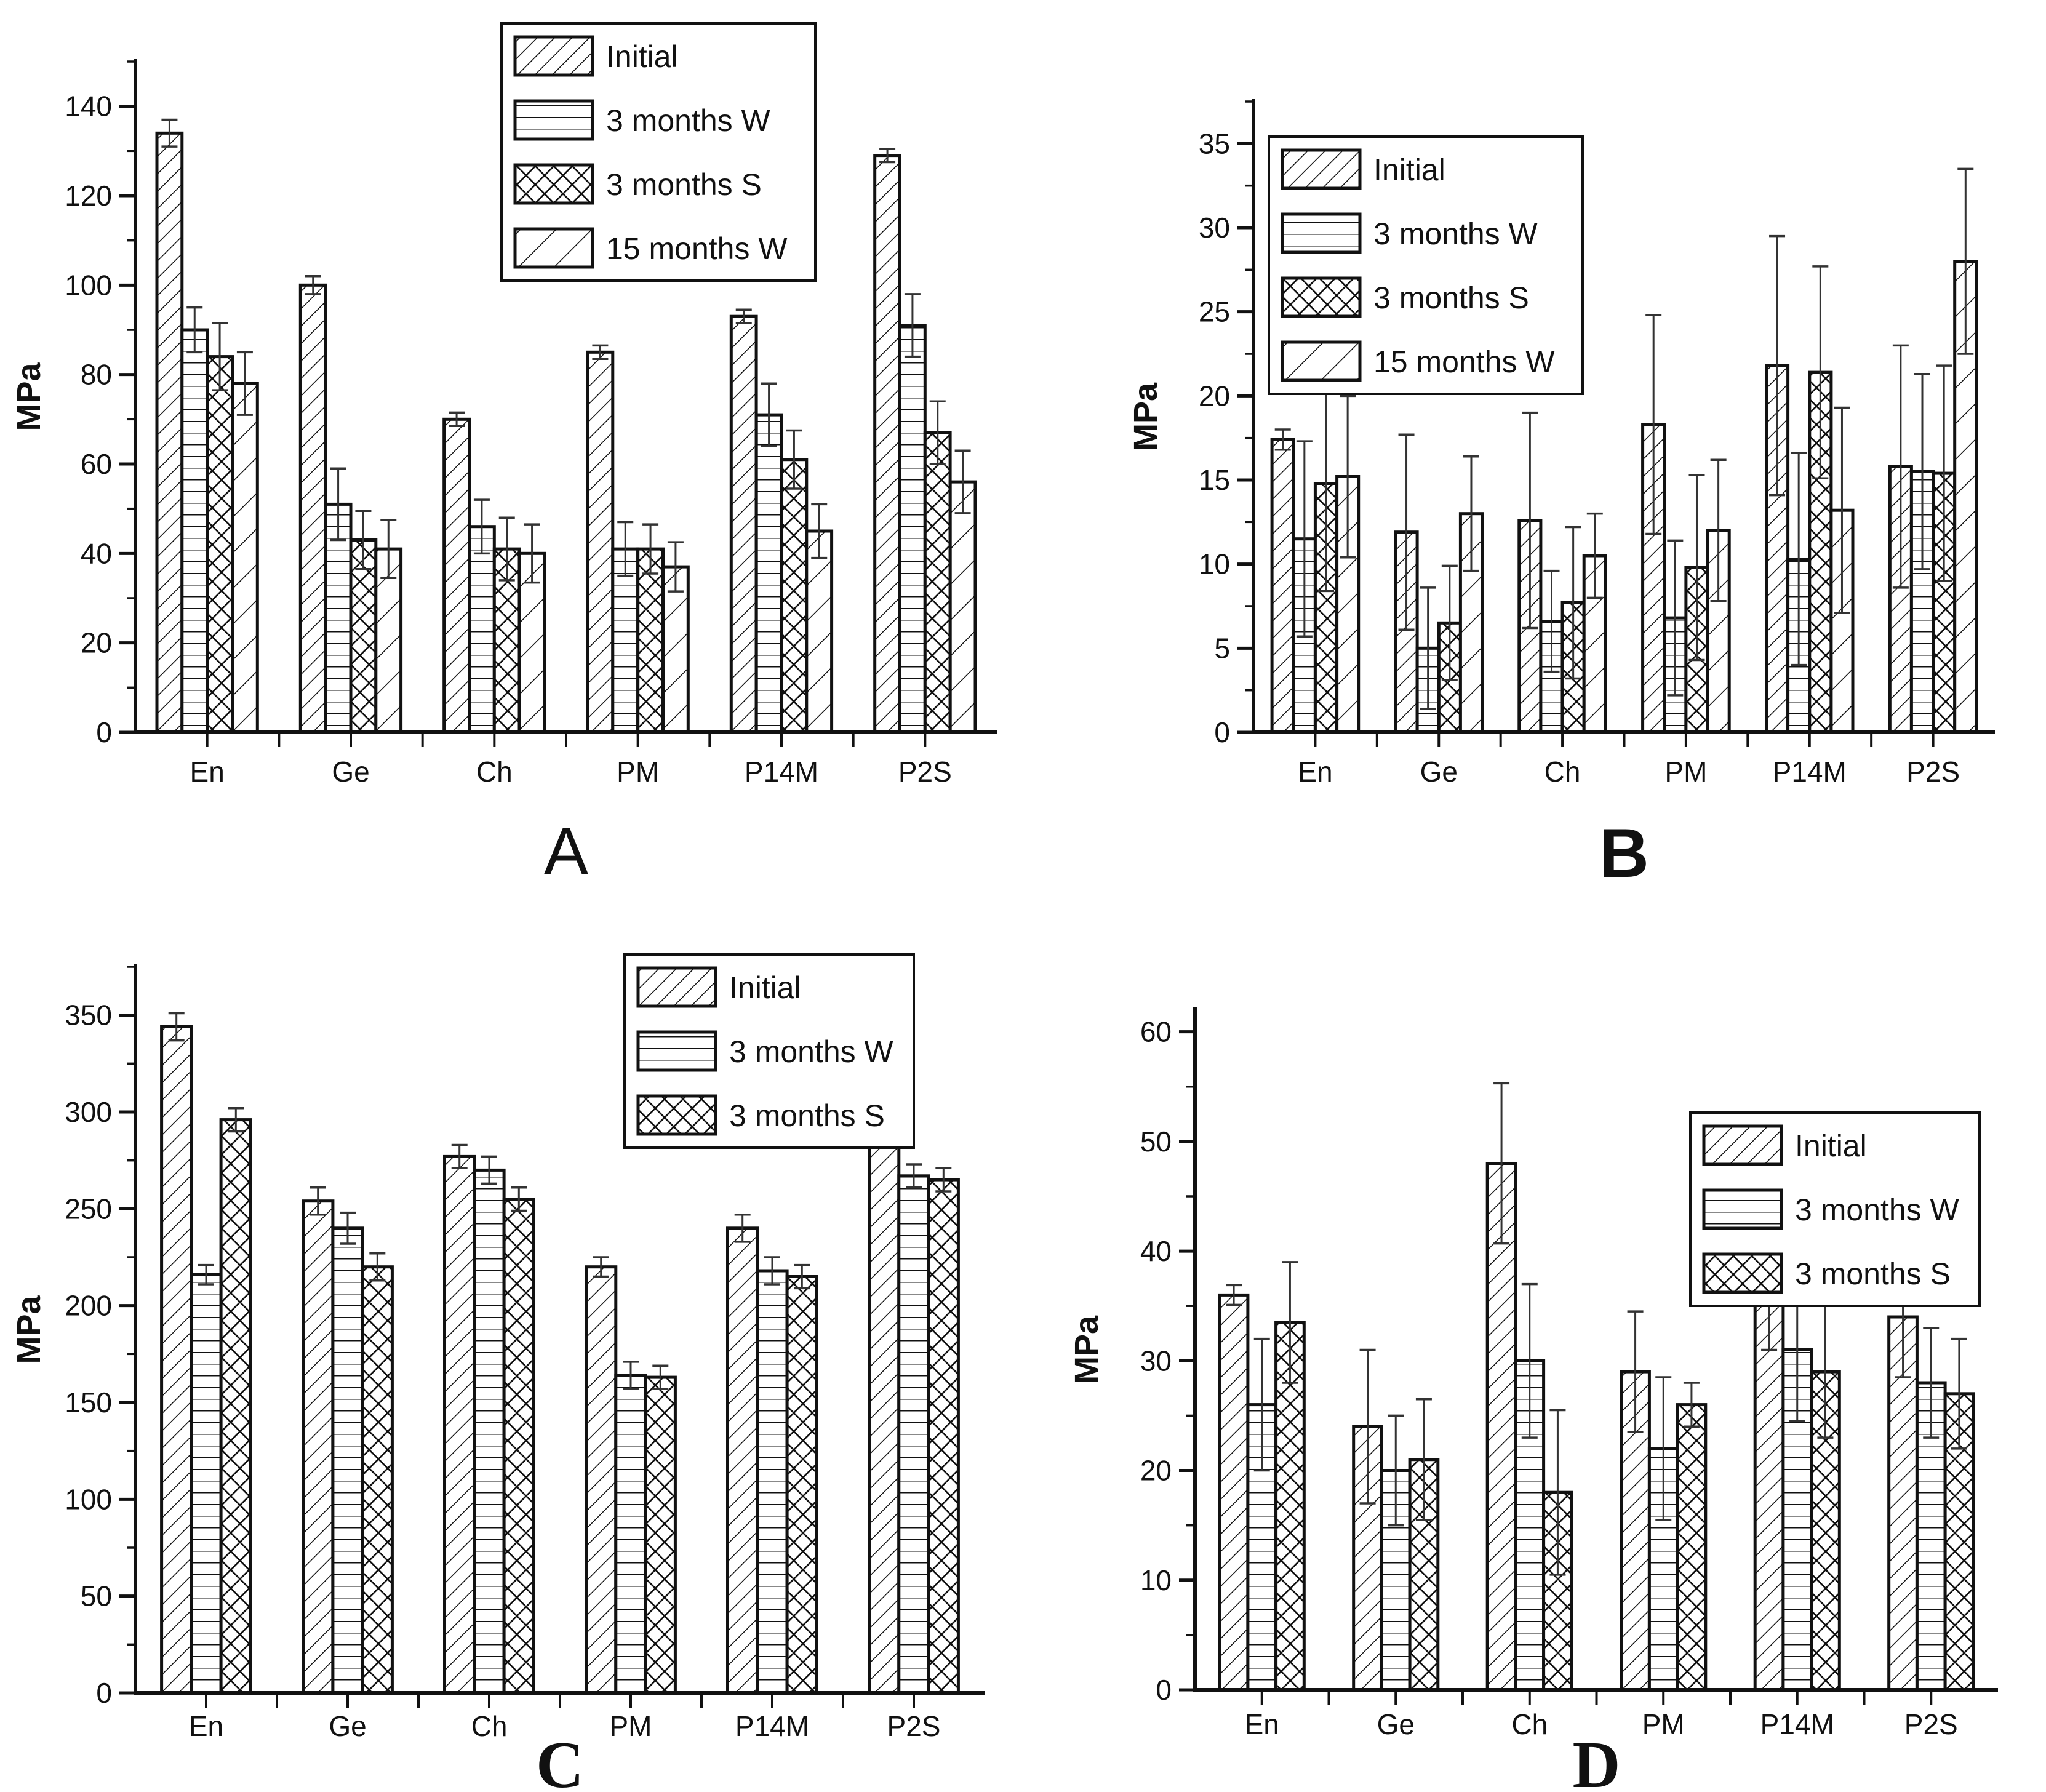  What do you see at coordinates (1873, 1274) in the screenshot?
I see `legend-label: 3 months S` at bounding box center [1873, 1274].